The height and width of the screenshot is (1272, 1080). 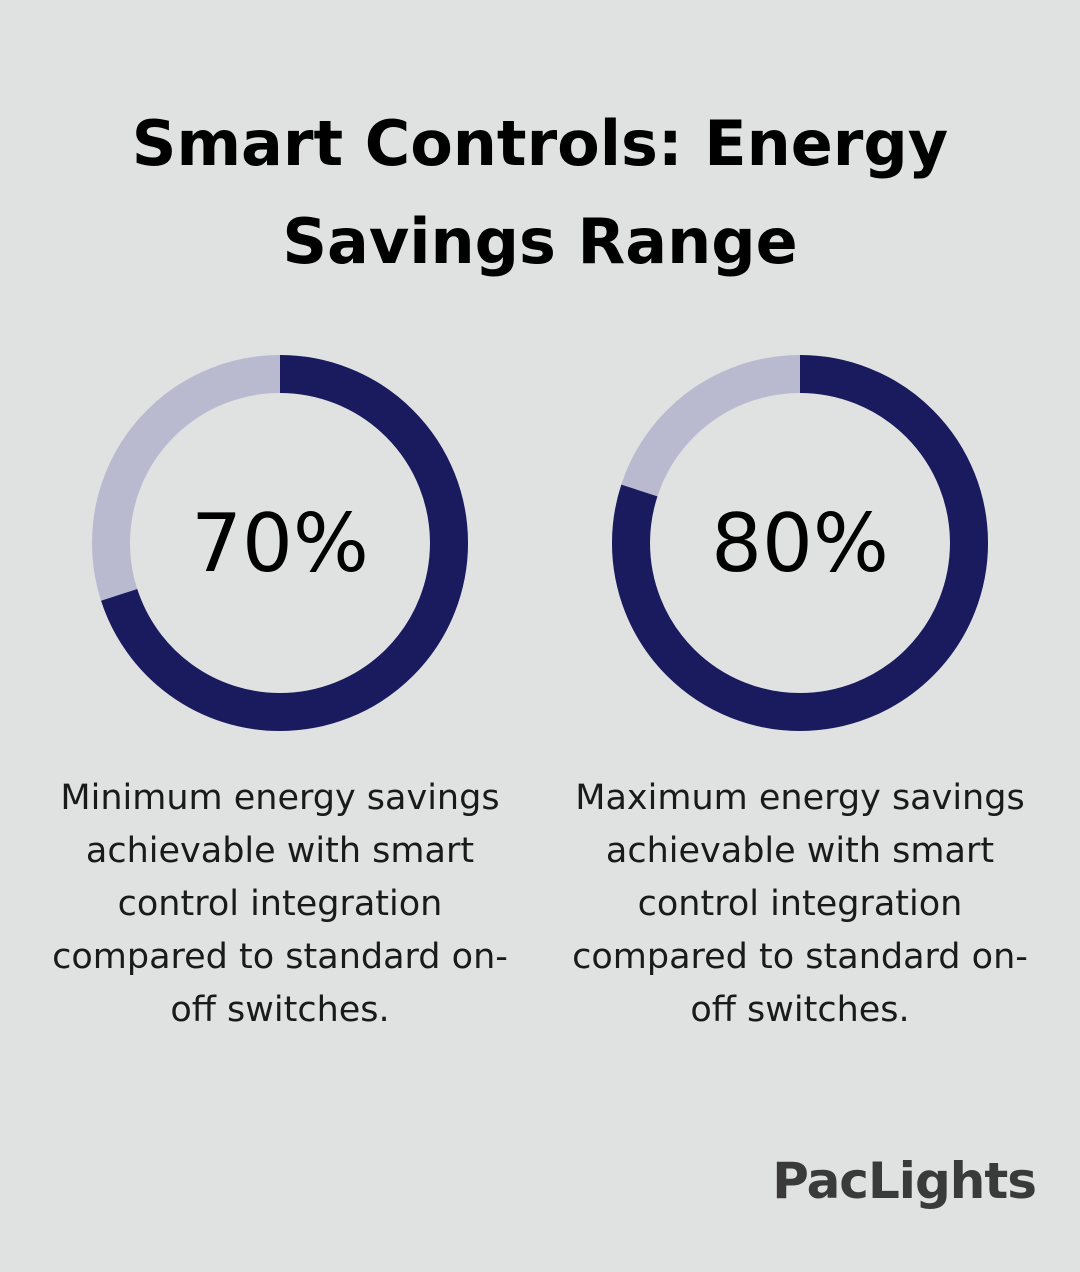 I want to click on page-title: Smart Controls: Energy Savings Range, so click(x=540, y=192).